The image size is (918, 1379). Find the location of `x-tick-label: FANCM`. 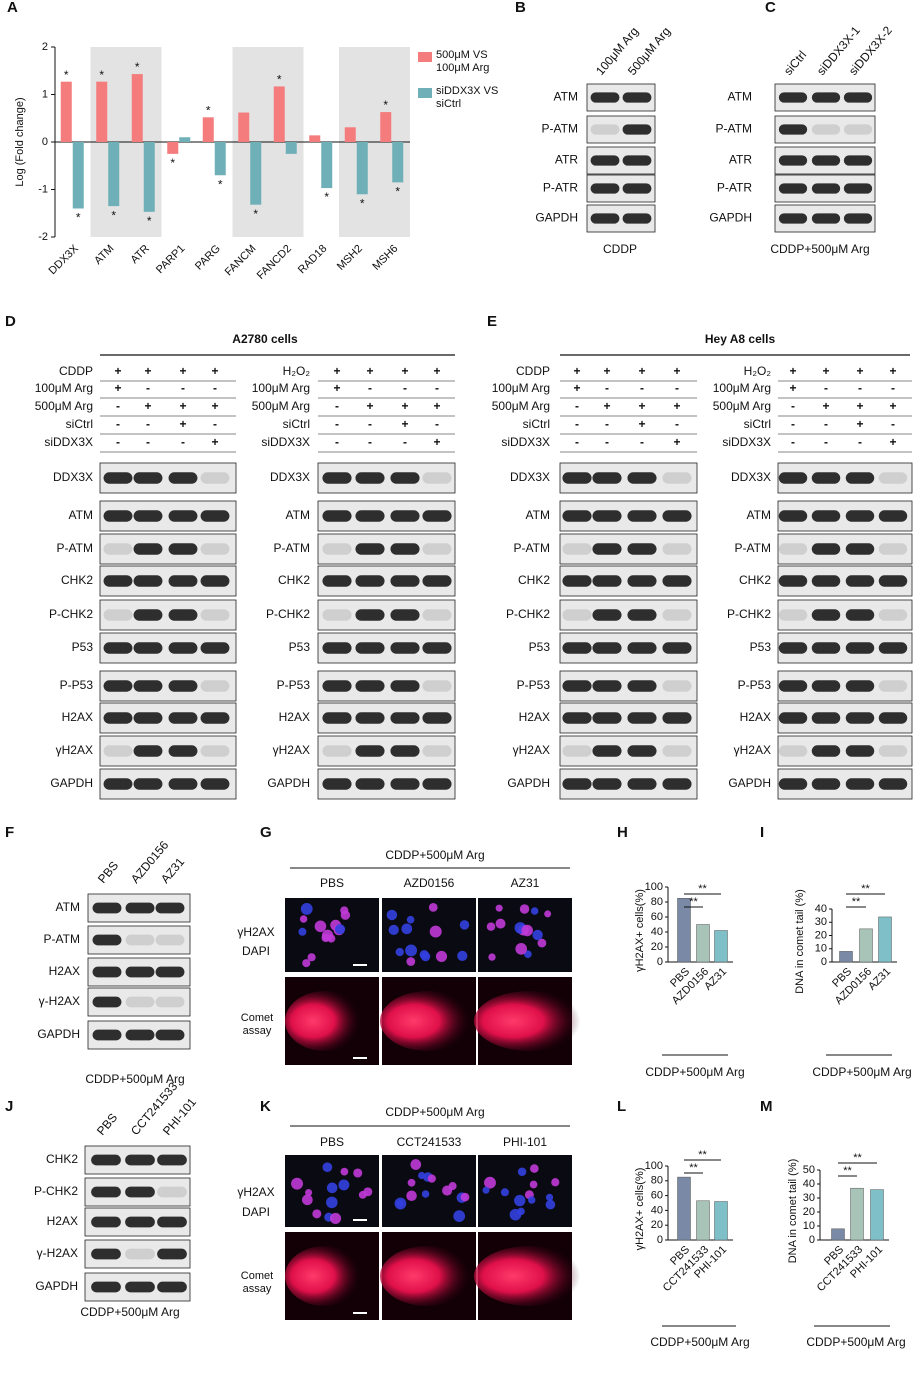

x-tick-label: FANCM is located at coordinates (241, 261).